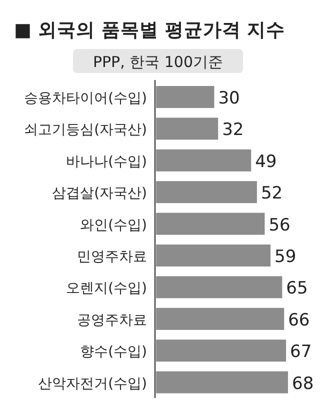 This screenshot has height=414, width=324. I want to click on data-label: 67, so click(301, 352).